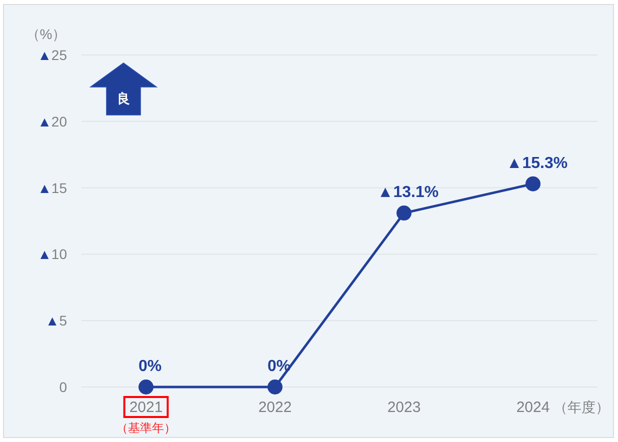 This screenshot has height=442, width=618. I want to click on y-tick-label: ▲25, so click(53, 55).